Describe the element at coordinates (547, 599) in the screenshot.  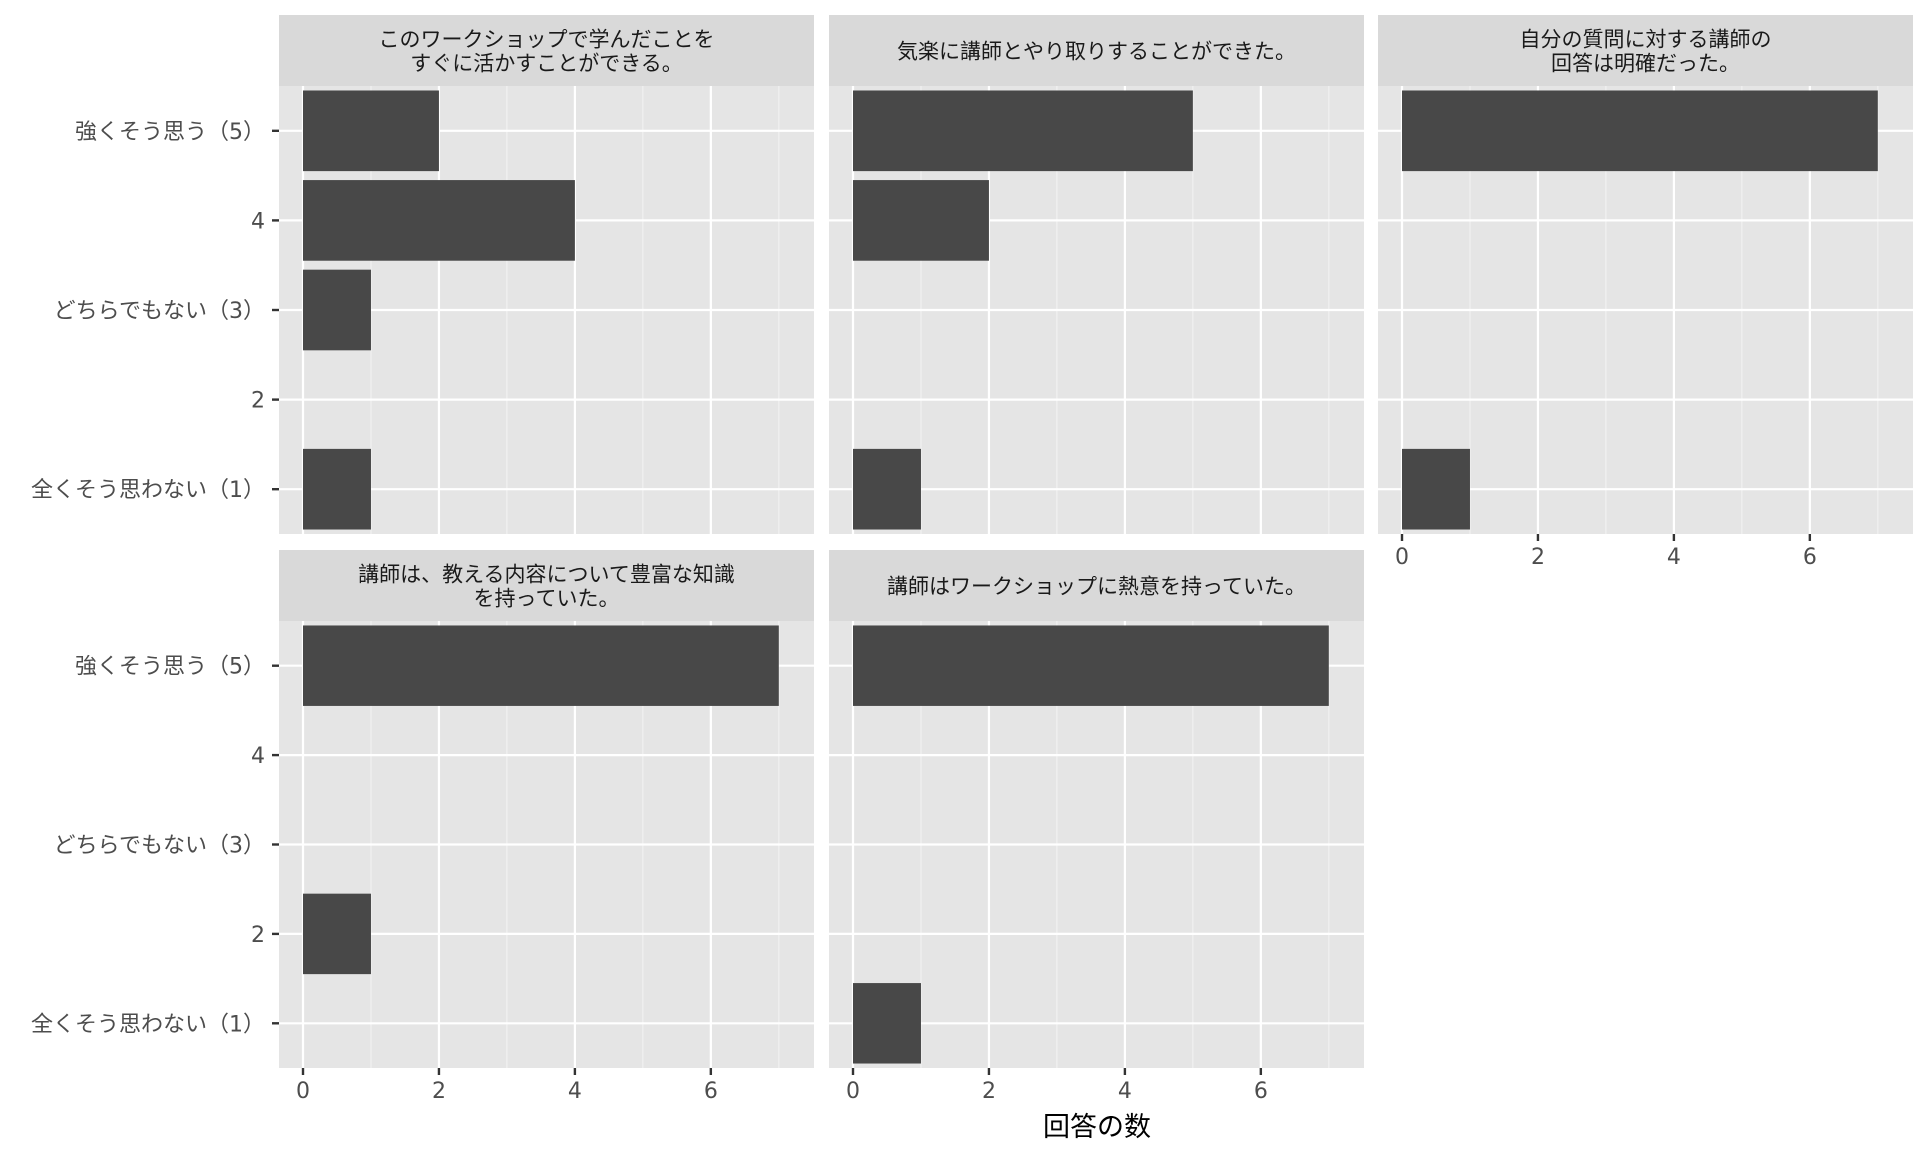
I see `panel-title-line: を持っていた。` at that location.